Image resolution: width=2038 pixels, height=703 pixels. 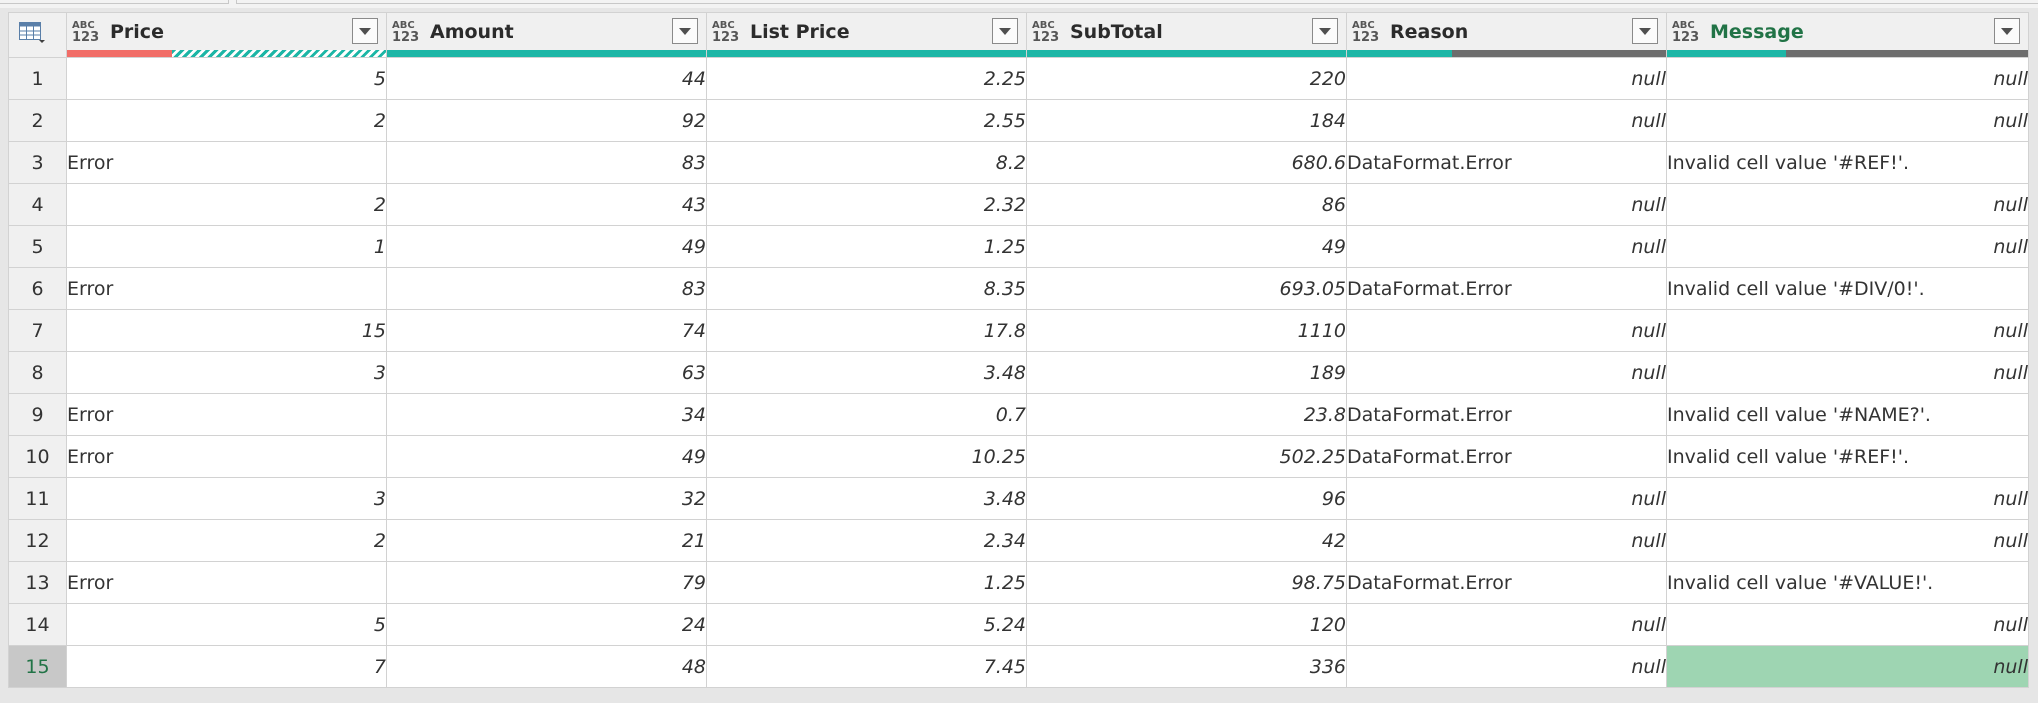 I want to click on cell-amount: 21, so click(x=546, y=540).